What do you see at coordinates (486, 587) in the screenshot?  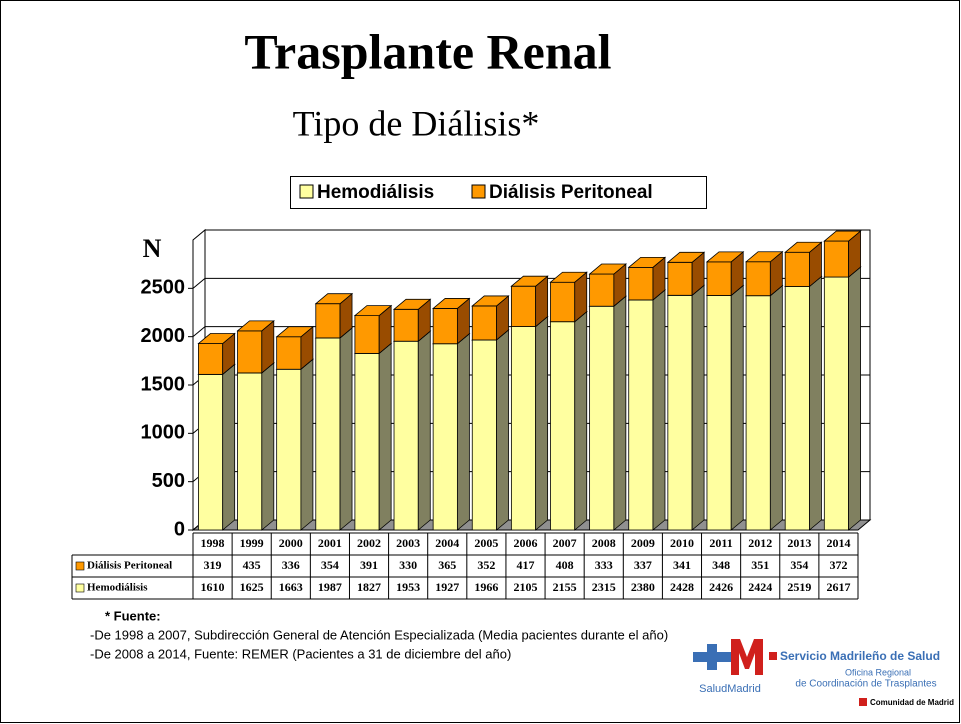 I see `table-cell: 1966` at bounding box center [486, 587].